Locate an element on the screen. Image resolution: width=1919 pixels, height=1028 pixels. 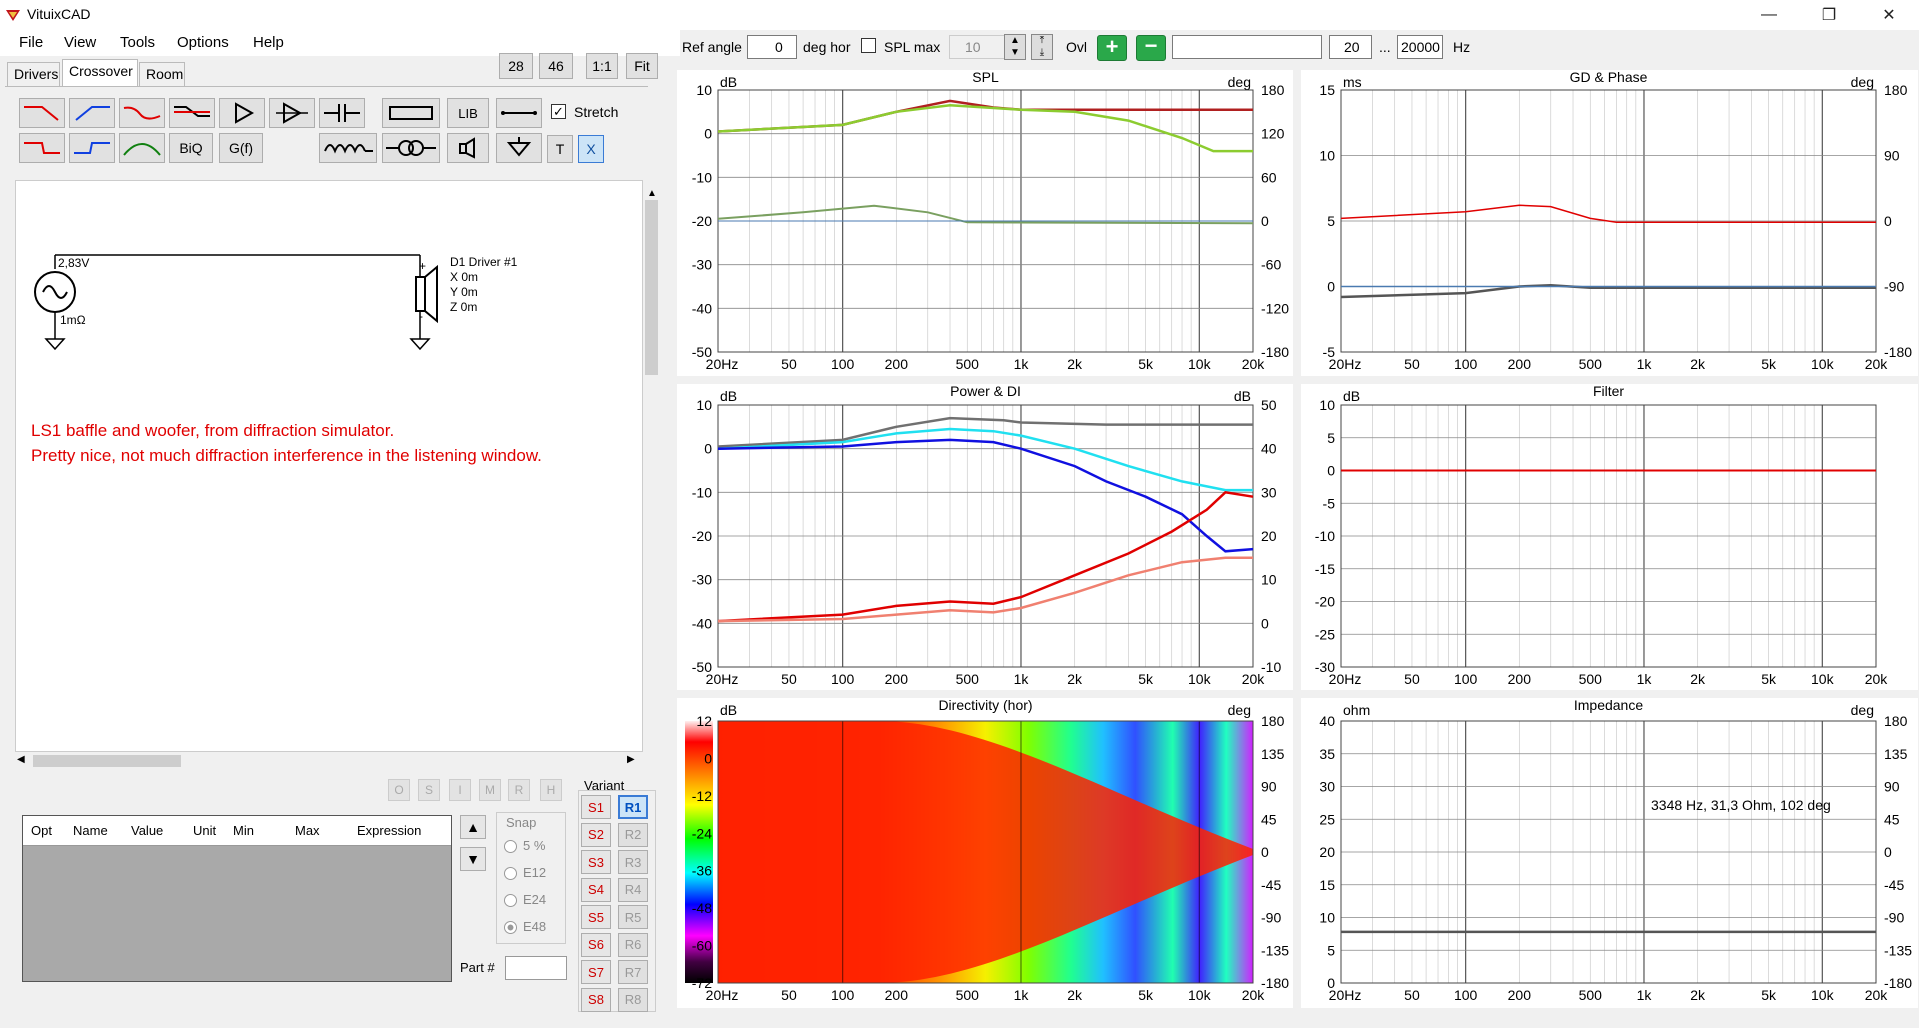
variant-r1-button: R1 is located at coordinates (633, 807).